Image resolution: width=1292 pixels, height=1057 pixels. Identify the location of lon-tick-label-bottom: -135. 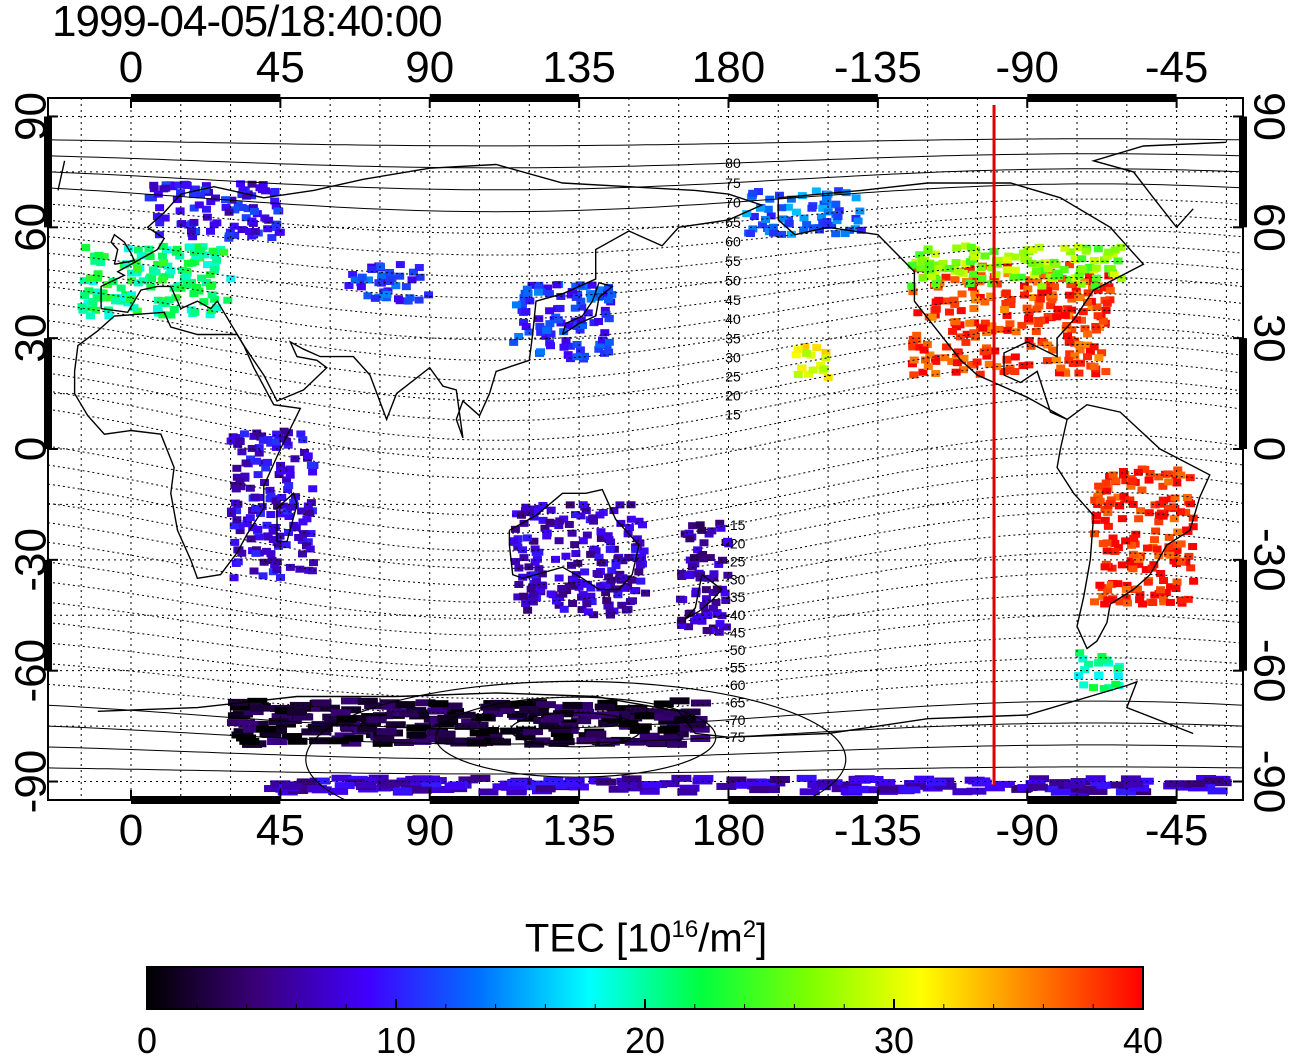
(878, 830).